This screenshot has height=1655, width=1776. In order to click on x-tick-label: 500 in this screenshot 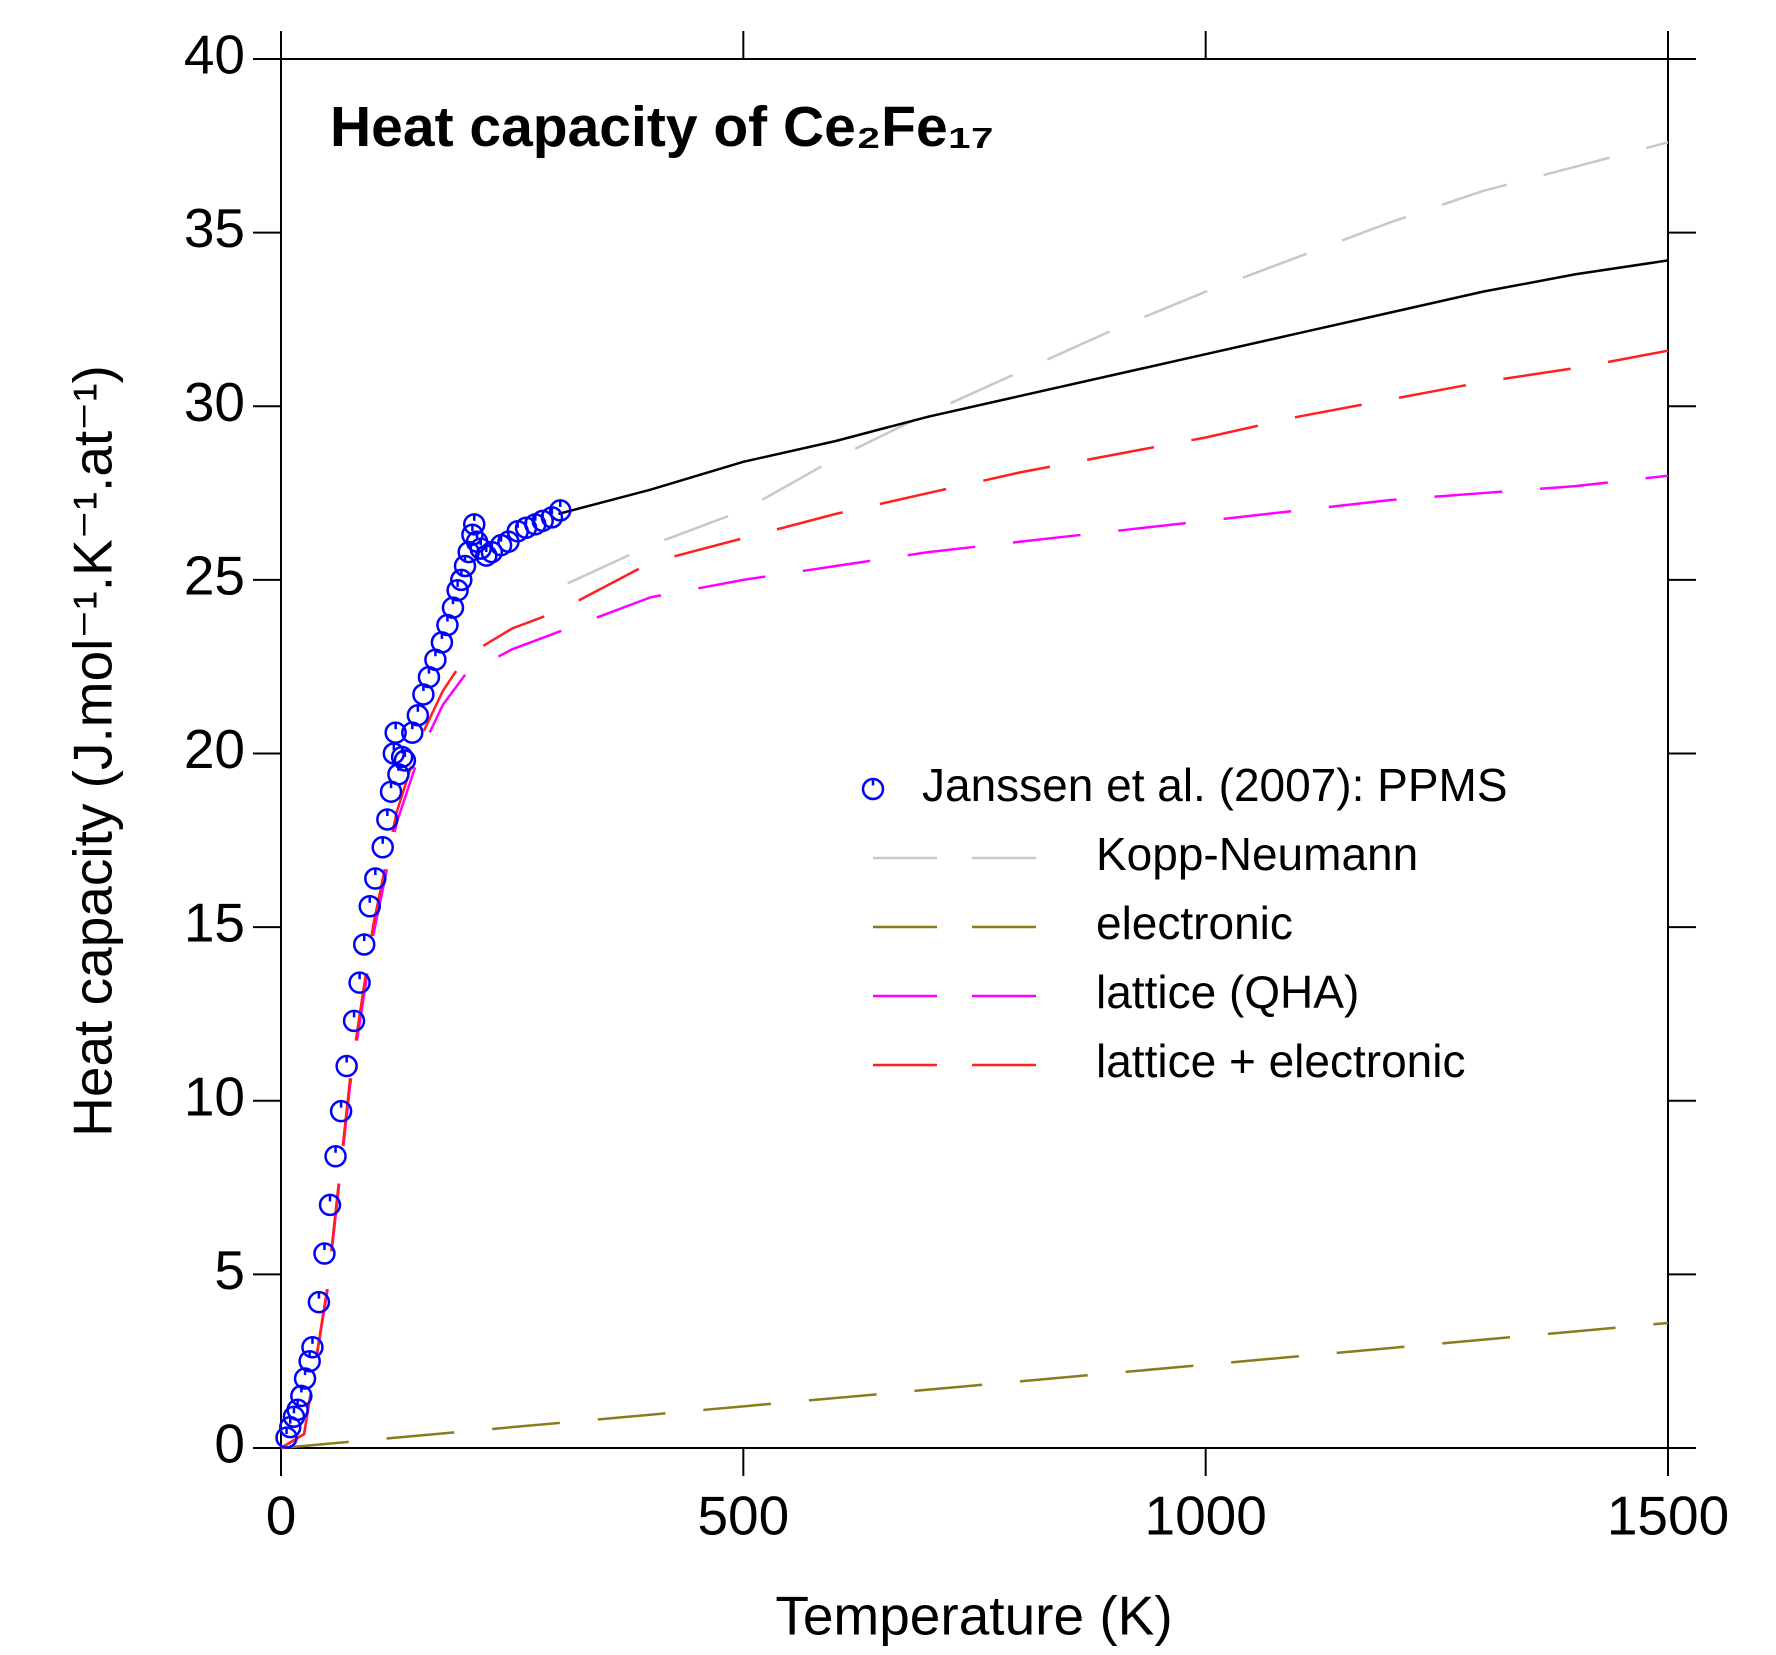, I will do `click(743, 1516)`.